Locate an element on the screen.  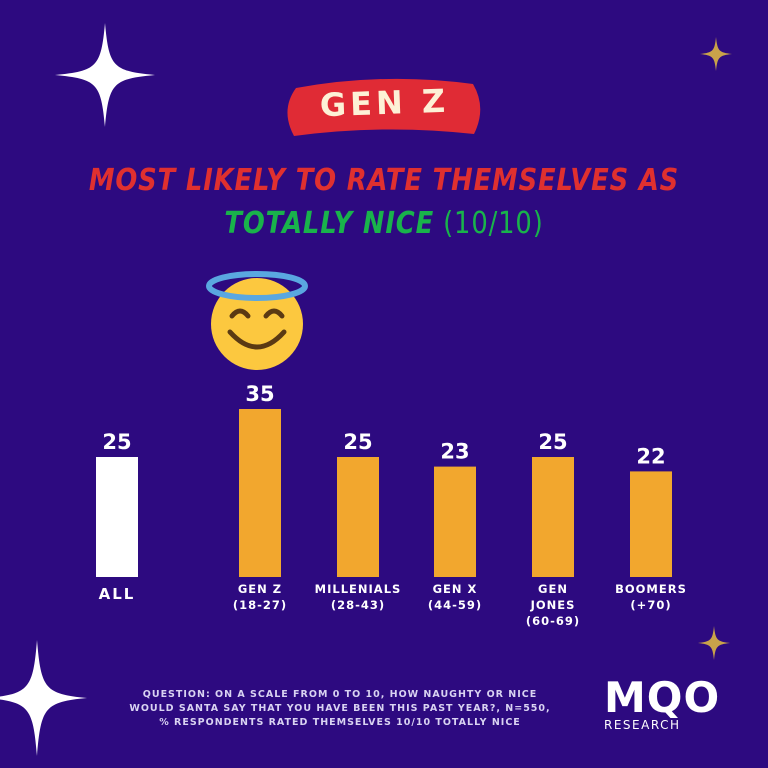
category-label: (44-59) is located at coordinates (455, 605).